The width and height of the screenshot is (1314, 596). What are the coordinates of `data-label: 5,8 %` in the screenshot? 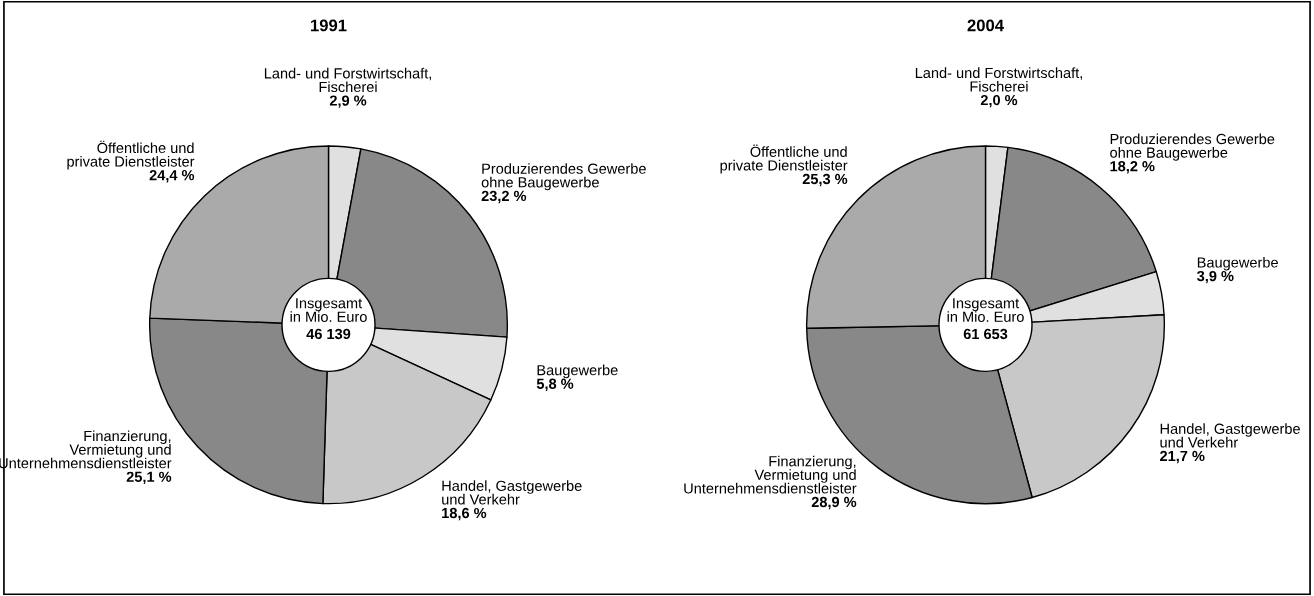 It's located at (555, 385).